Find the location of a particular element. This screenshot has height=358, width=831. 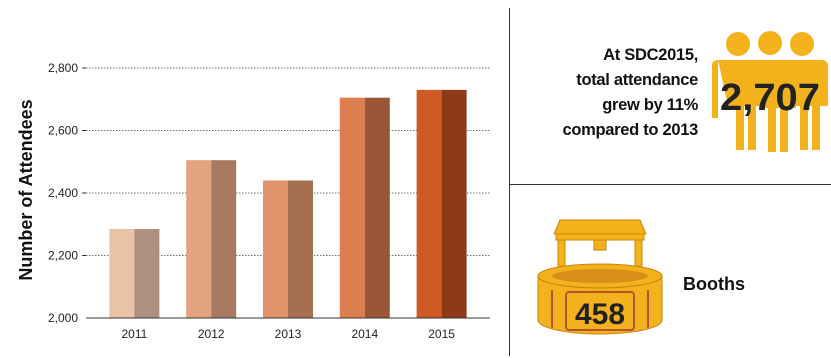

y-tick-label: 2,400 is located at coordinates (63, 193).